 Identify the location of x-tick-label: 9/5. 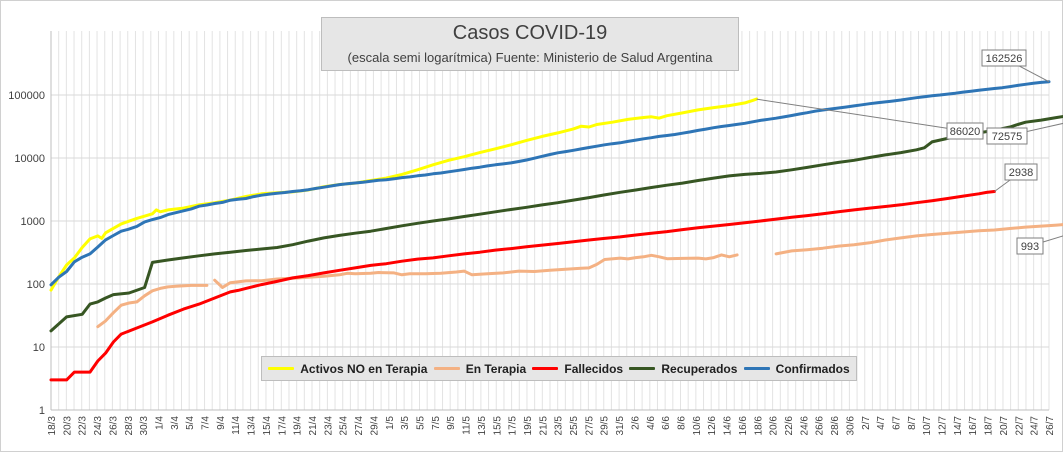
(451, 423).